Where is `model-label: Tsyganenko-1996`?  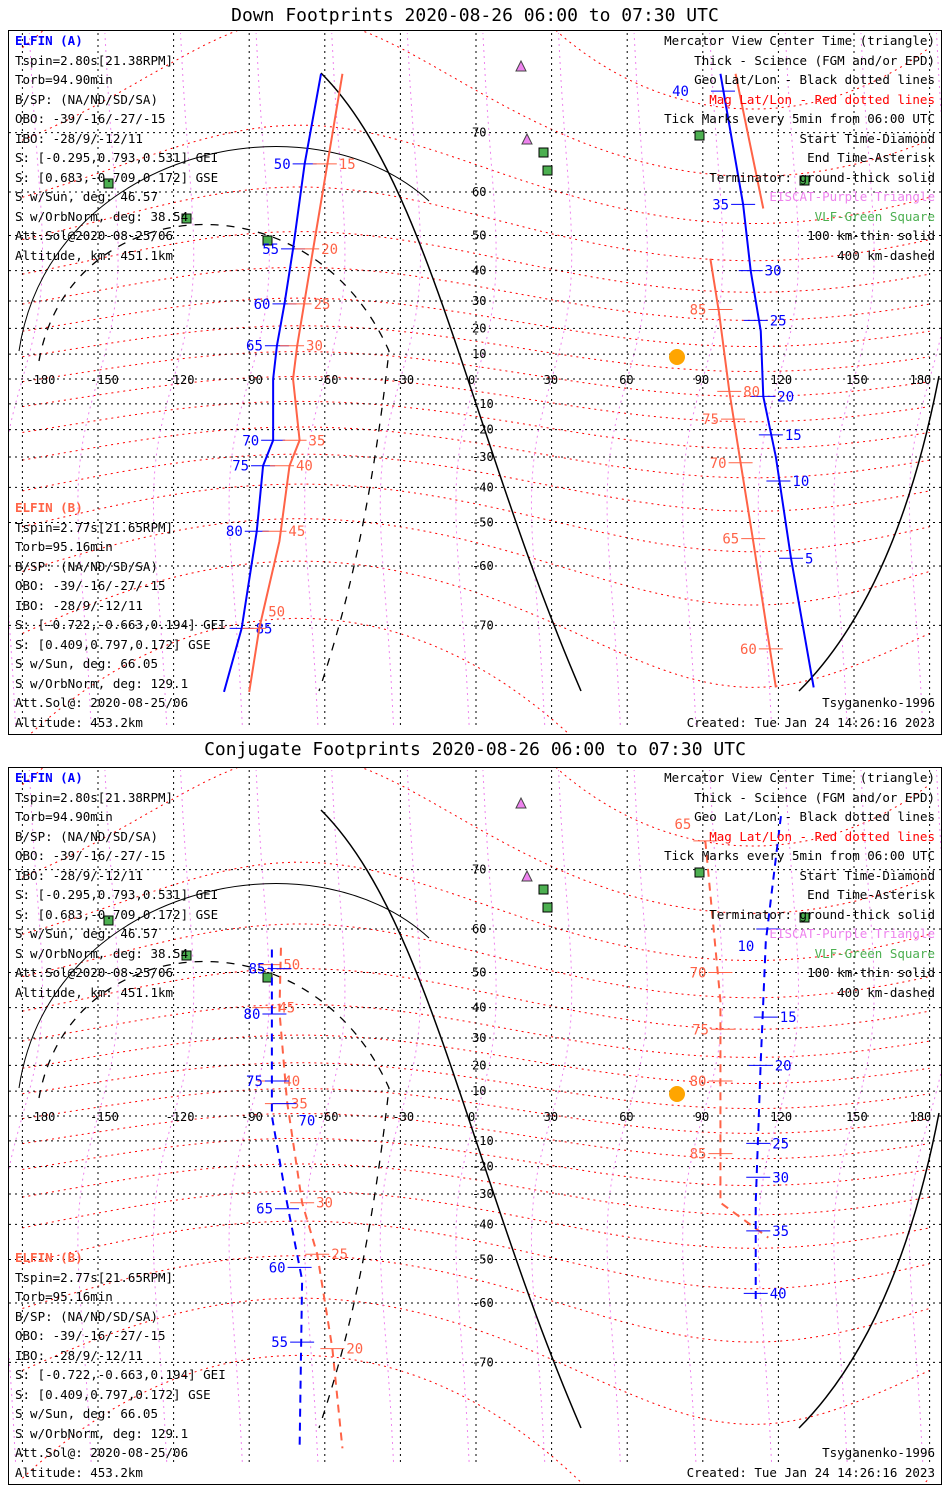 model-label: Tsyganenko-1996 is located at coordinates (878, 702).